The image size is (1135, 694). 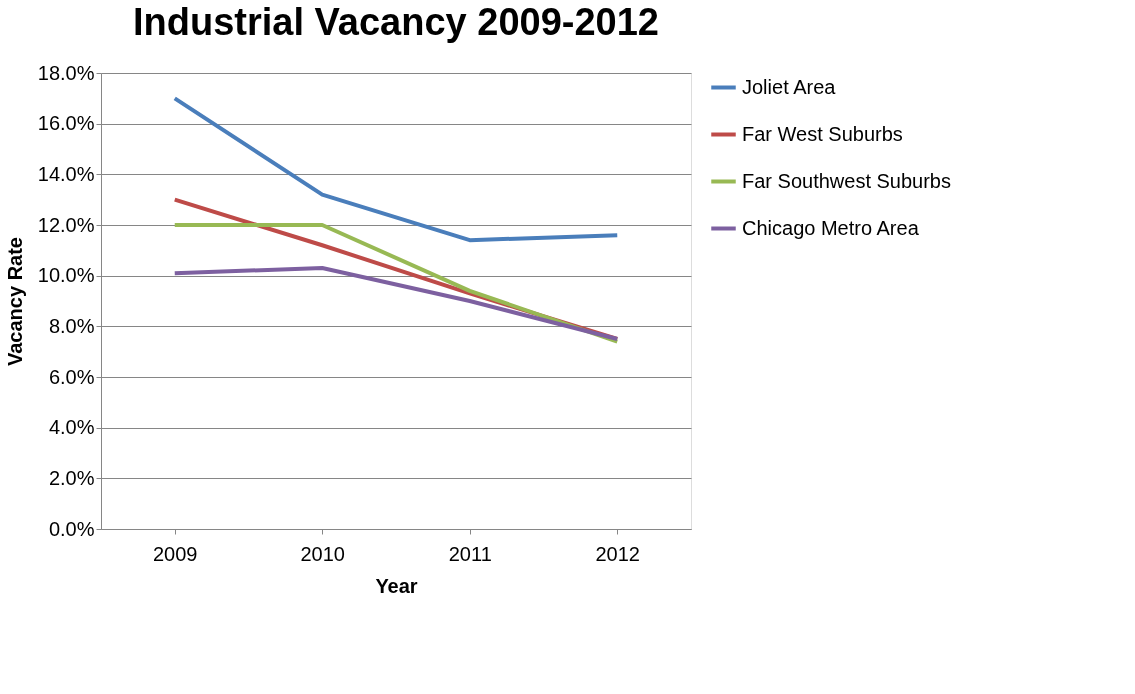 I want to click on x-tick-label: 2011, so click(x=470, y=553).